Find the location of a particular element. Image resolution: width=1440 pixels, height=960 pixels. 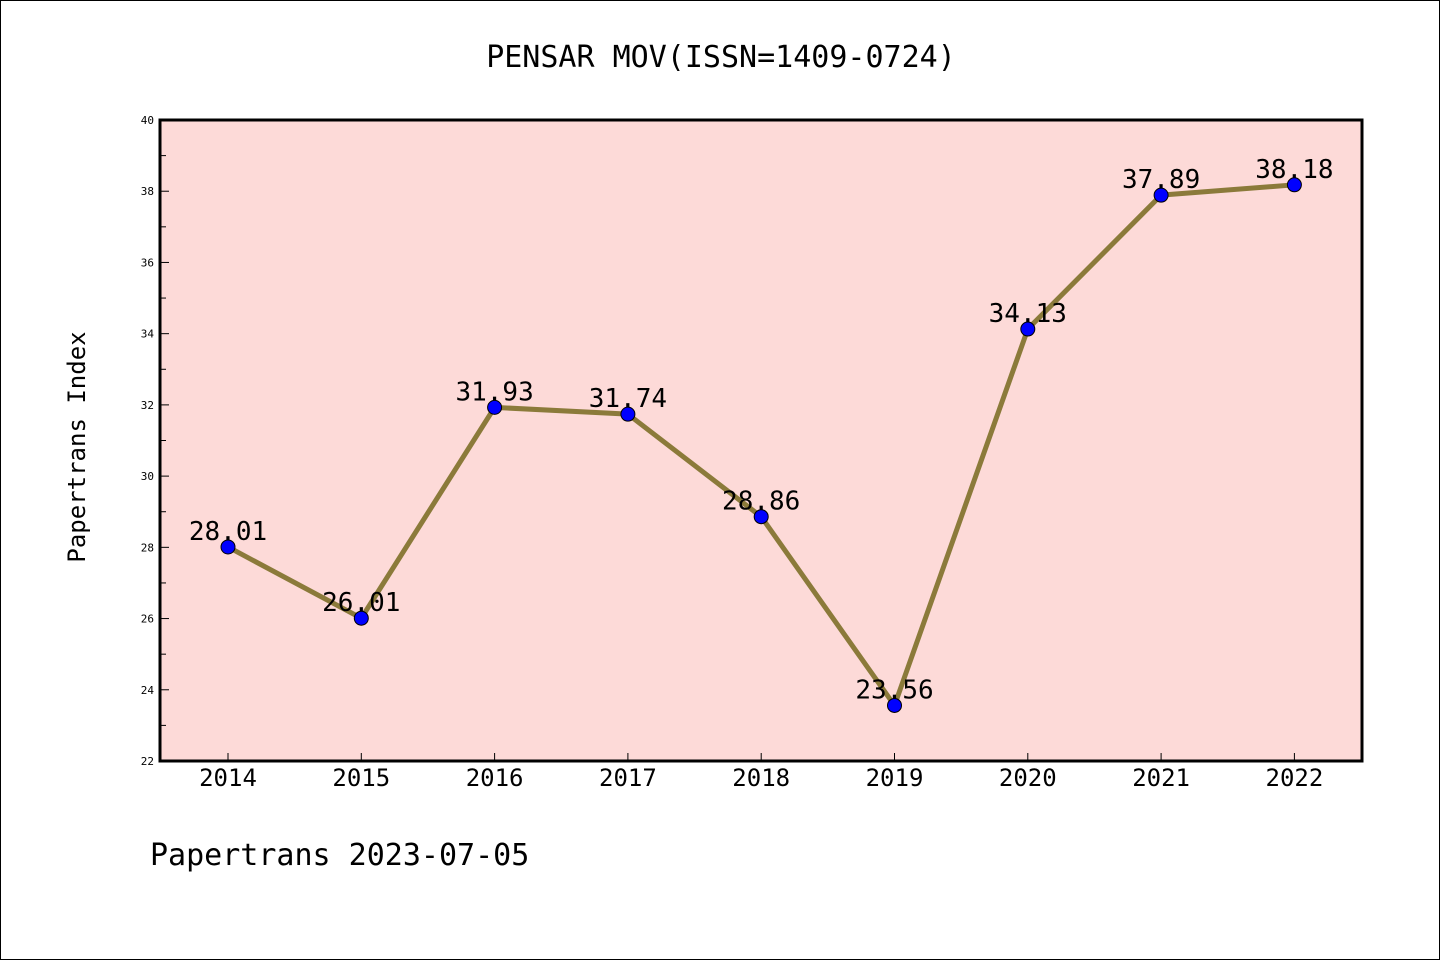

x-tick-label: 2018 is located at coordinates (761, 778).